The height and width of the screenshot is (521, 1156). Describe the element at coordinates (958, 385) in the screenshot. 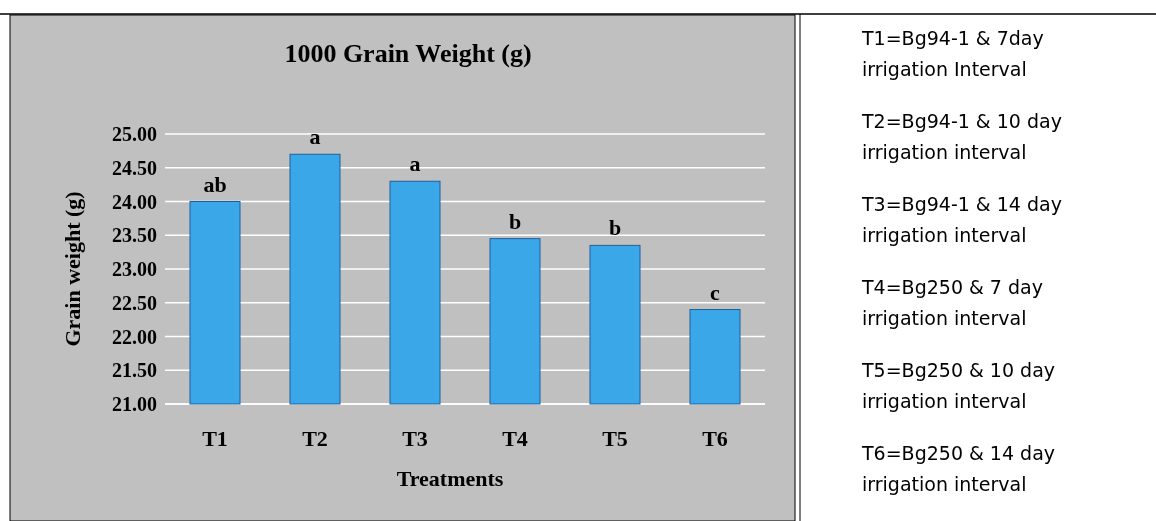

I see `text: T5=Bg250 & 10 day irrigation interval` at that location.